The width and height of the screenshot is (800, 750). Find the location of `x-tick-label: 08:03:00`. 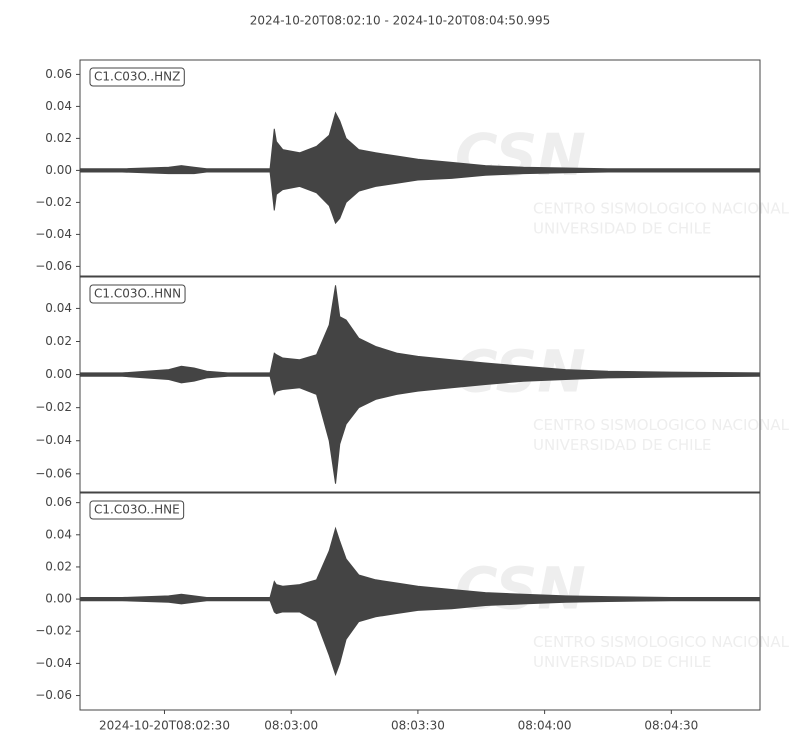

x-tick-label: 08:03:00 is located at coordinates (291, 726).